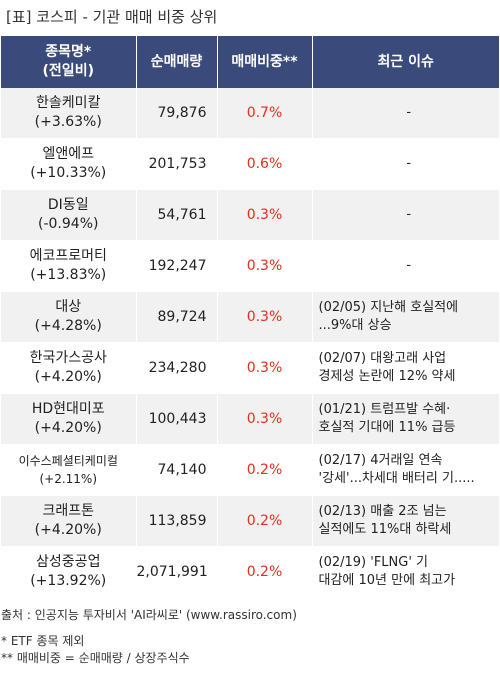 Image resolution: width=500 pixels, height=675 pixels. Describe the element at coordinates (385, 529) in the screenshot. I see `issue-line: 실적에도 11%대 하락세` at that location.